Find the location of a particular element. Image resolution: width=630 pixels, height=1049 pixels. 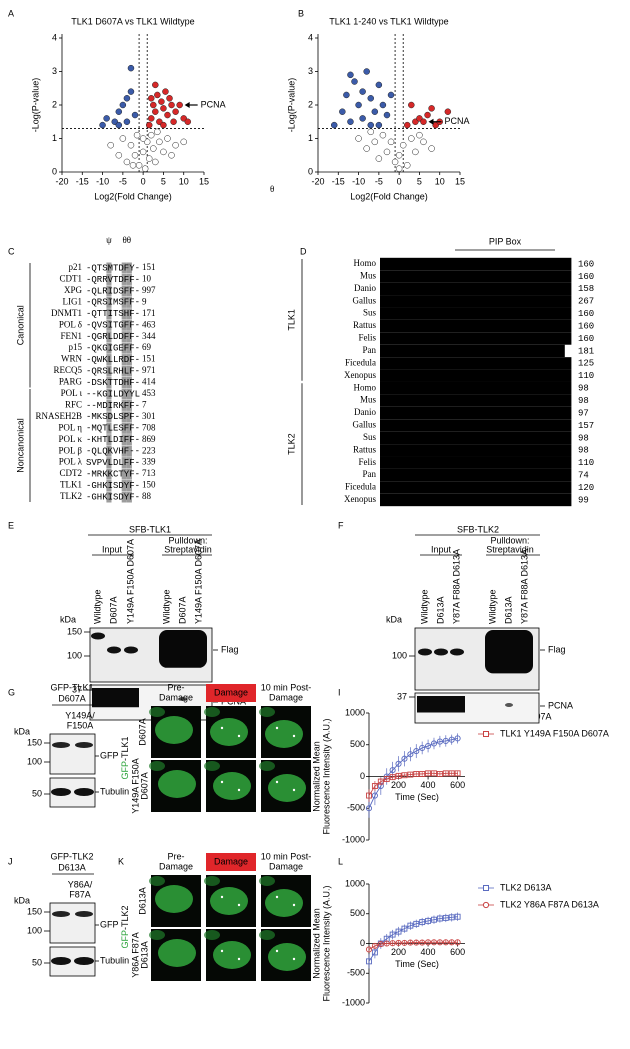

residue-number: 74 is located at coordinates (583, 476).